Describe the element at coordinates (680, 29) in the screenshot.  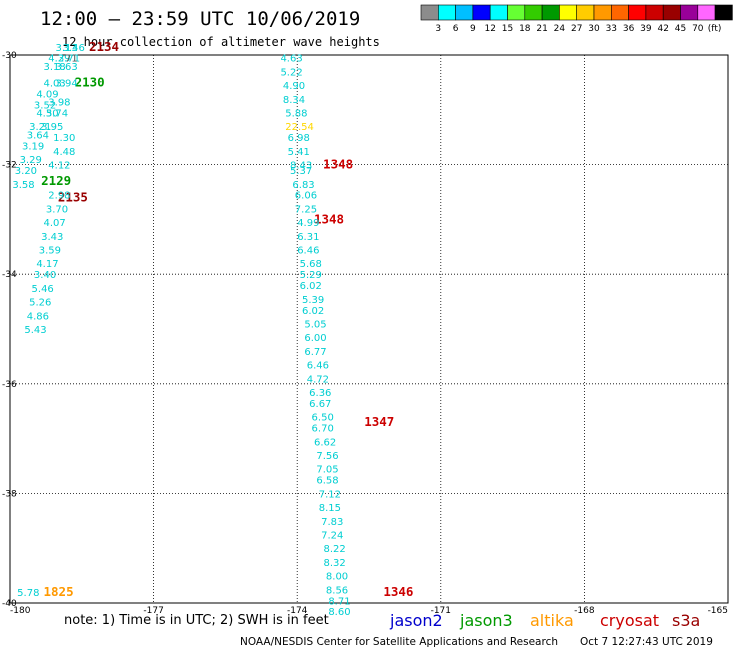
I see `colorbar-label: 45` at that location.